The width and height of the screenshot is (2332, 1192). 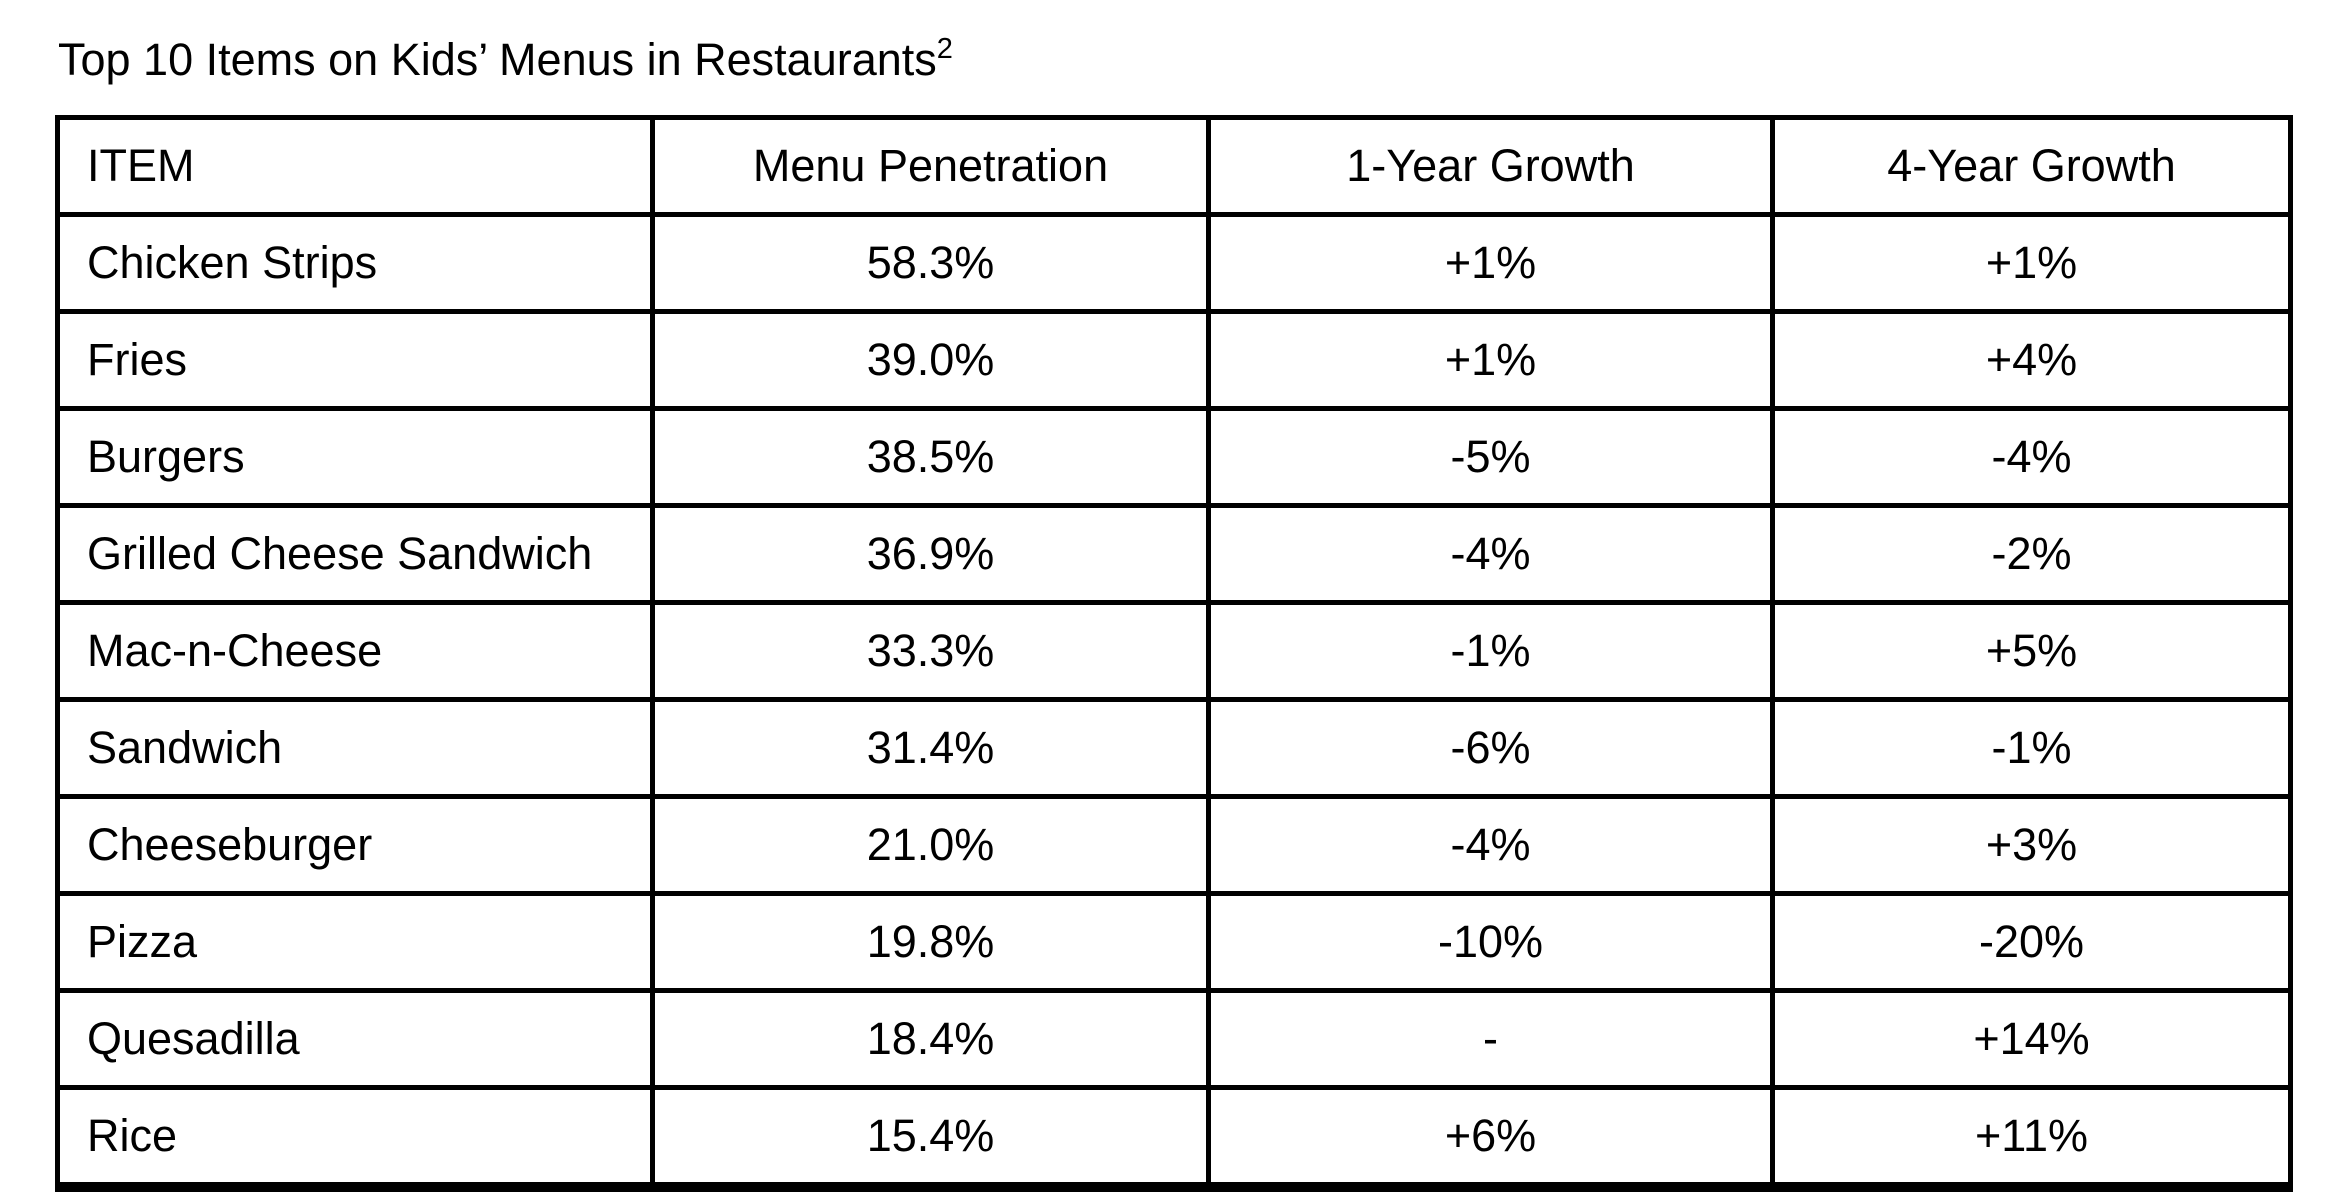 I want to click on table-row: Quesadilla 18.4% - +14%, so click(x=1174, y=1039).